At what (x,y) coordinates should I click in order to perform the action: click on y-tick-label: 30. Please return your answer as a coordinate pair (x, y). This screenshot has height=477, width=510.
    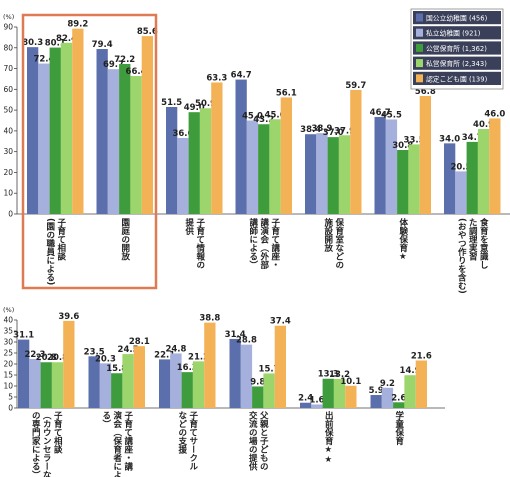
    Looking at the image, I should click on (8, 151).